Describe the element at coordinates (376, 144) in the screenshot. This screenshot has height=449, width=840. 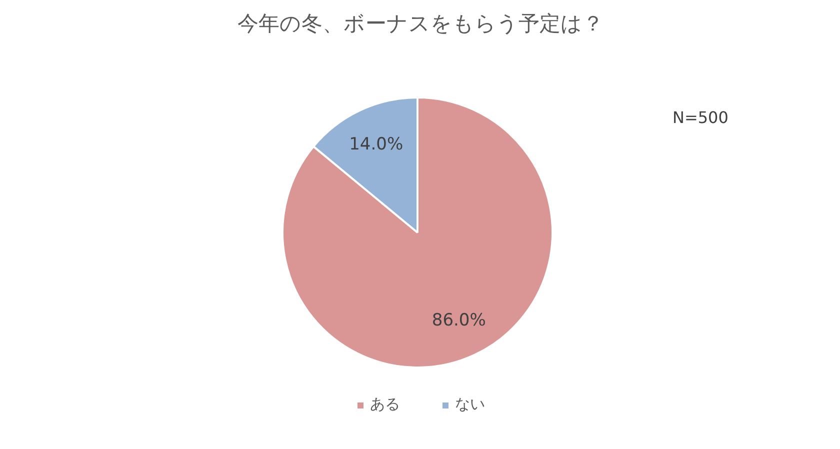
I see `data-label: 14.0%` at that location.